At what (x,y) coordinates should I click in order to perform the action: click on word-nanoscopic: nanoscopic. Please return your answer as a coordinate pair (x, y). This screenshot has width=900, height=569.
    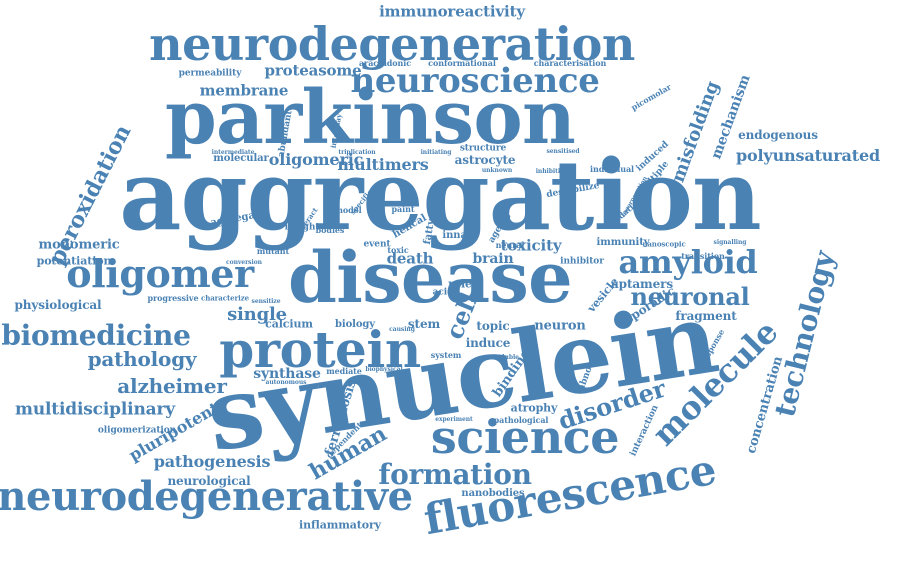
    Looking at the image, I should click on (664, 244).